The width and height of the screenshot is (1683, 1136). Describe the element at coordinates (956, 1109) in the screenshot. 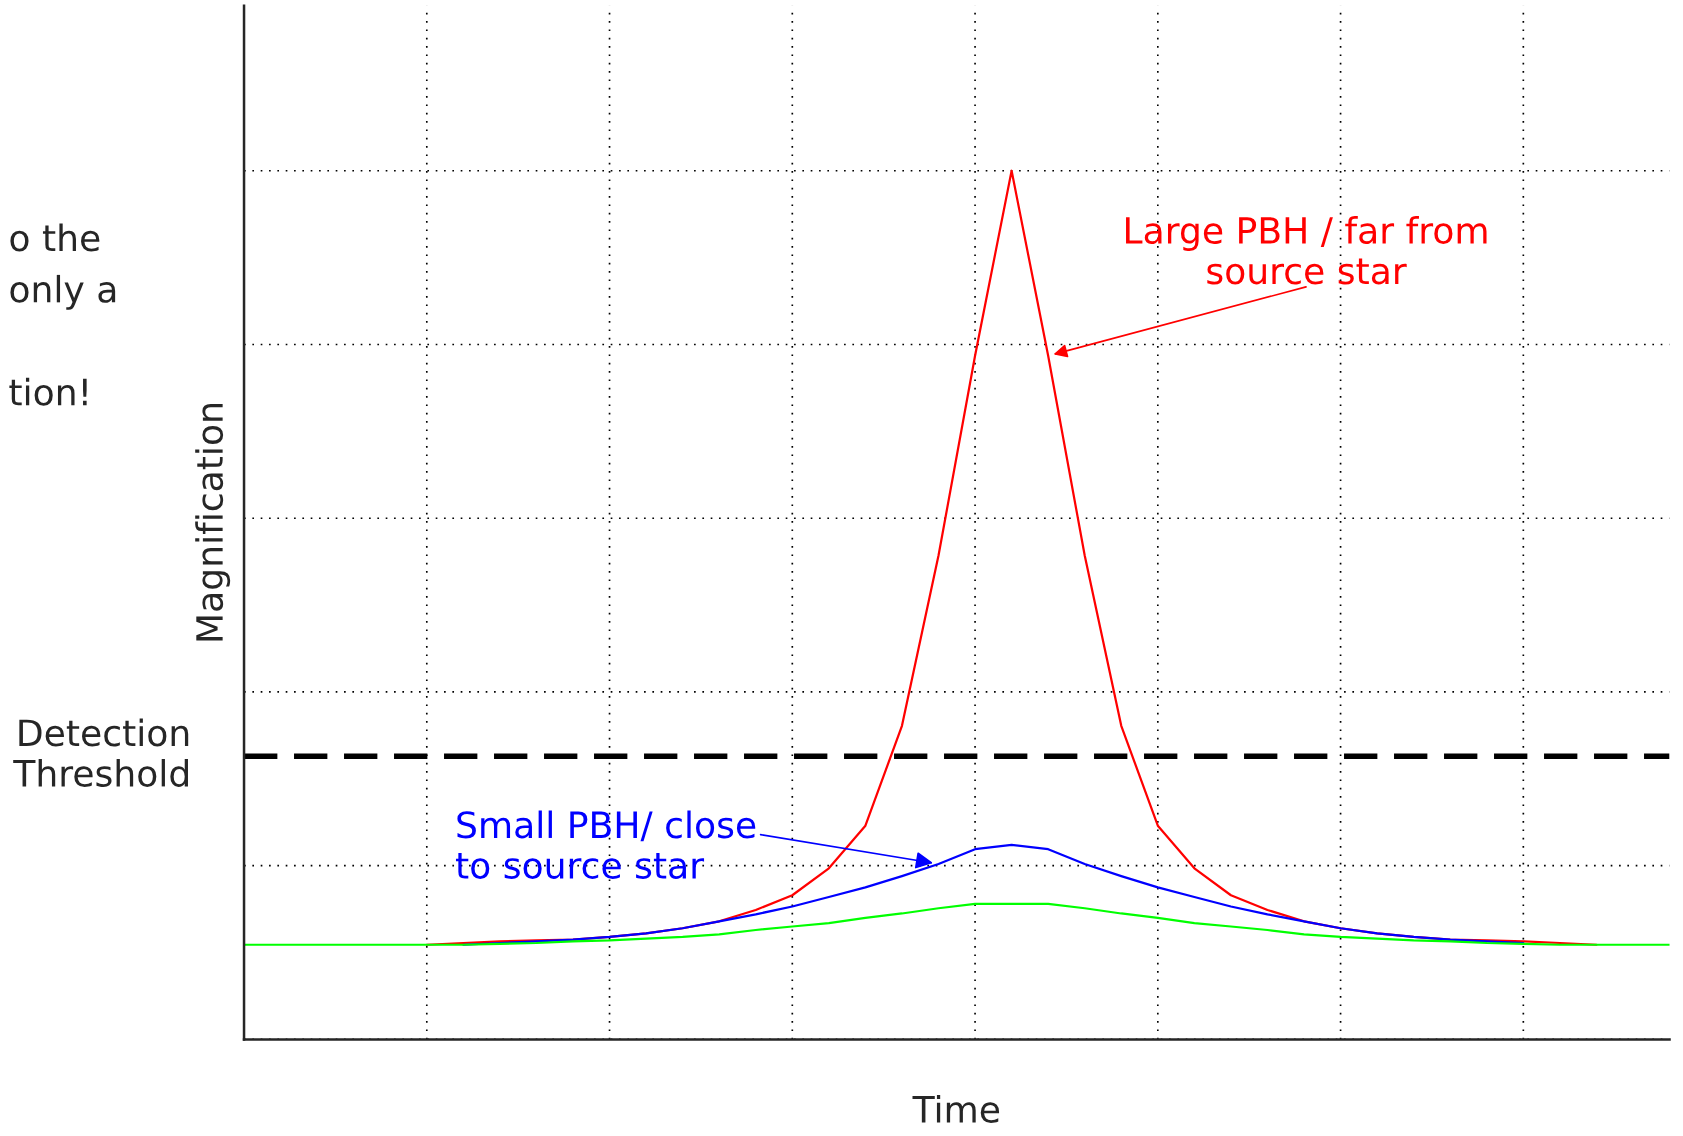

I see `x-axis-title: Time` at that location.